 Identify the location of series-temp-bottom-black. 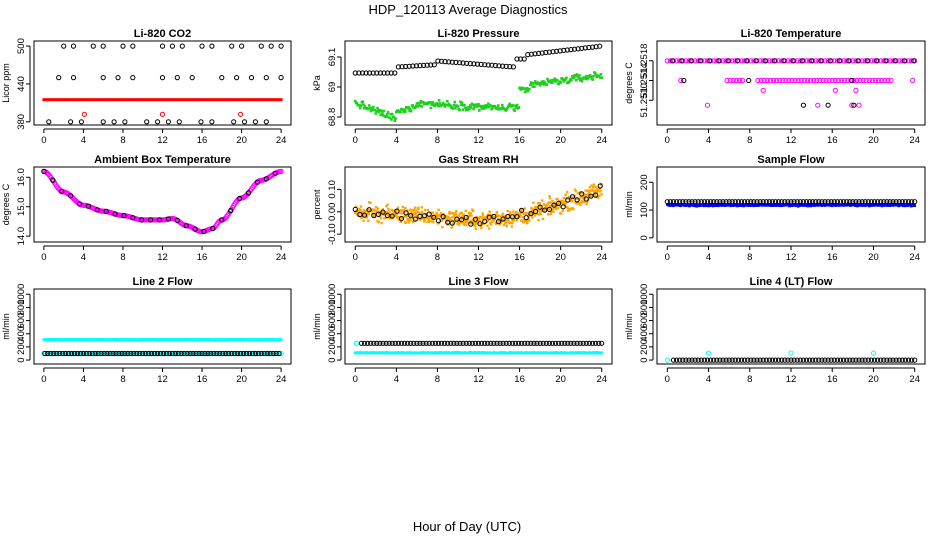
(828, 105).